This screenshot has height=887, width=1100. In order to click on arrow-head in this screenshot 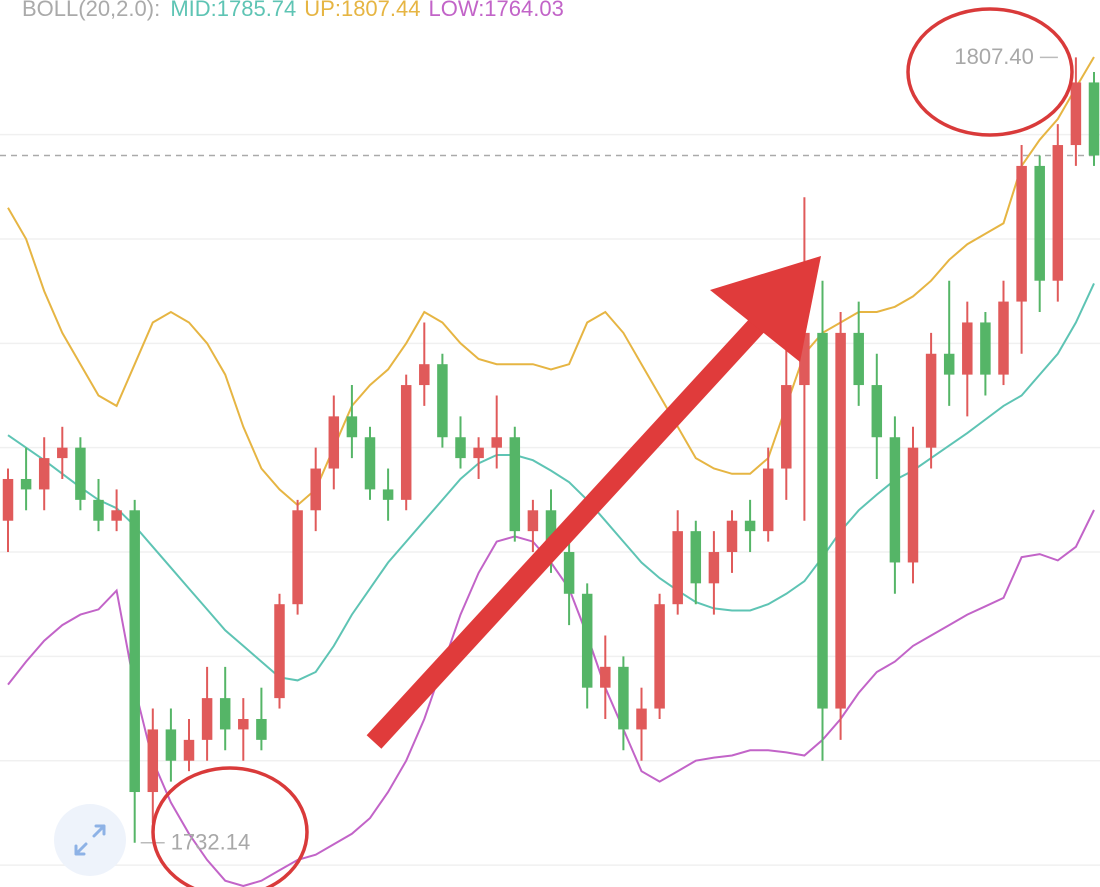, I will do `click(765, 309)`.